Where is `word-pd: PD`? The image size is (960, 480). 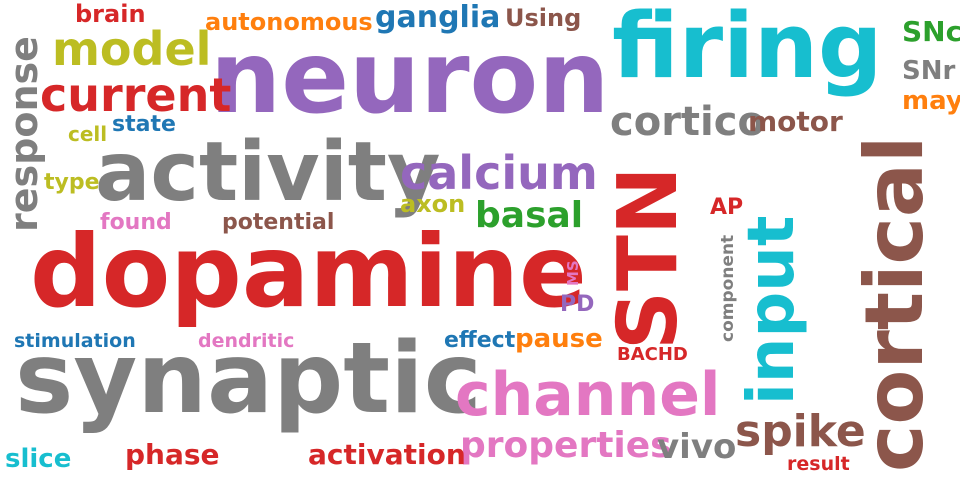 word-pd: PD is located at coordinates (577, 304).